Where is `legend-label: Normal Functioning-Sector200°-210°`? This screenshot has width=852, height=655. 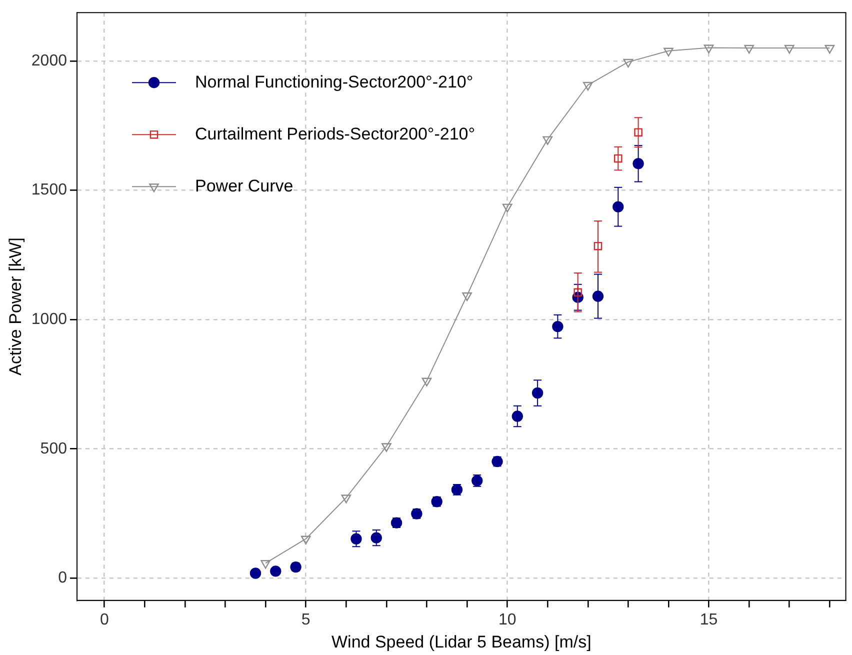
legend-label: Normal Functioning-Sector200°-210° is located at coordinates (334, 82).